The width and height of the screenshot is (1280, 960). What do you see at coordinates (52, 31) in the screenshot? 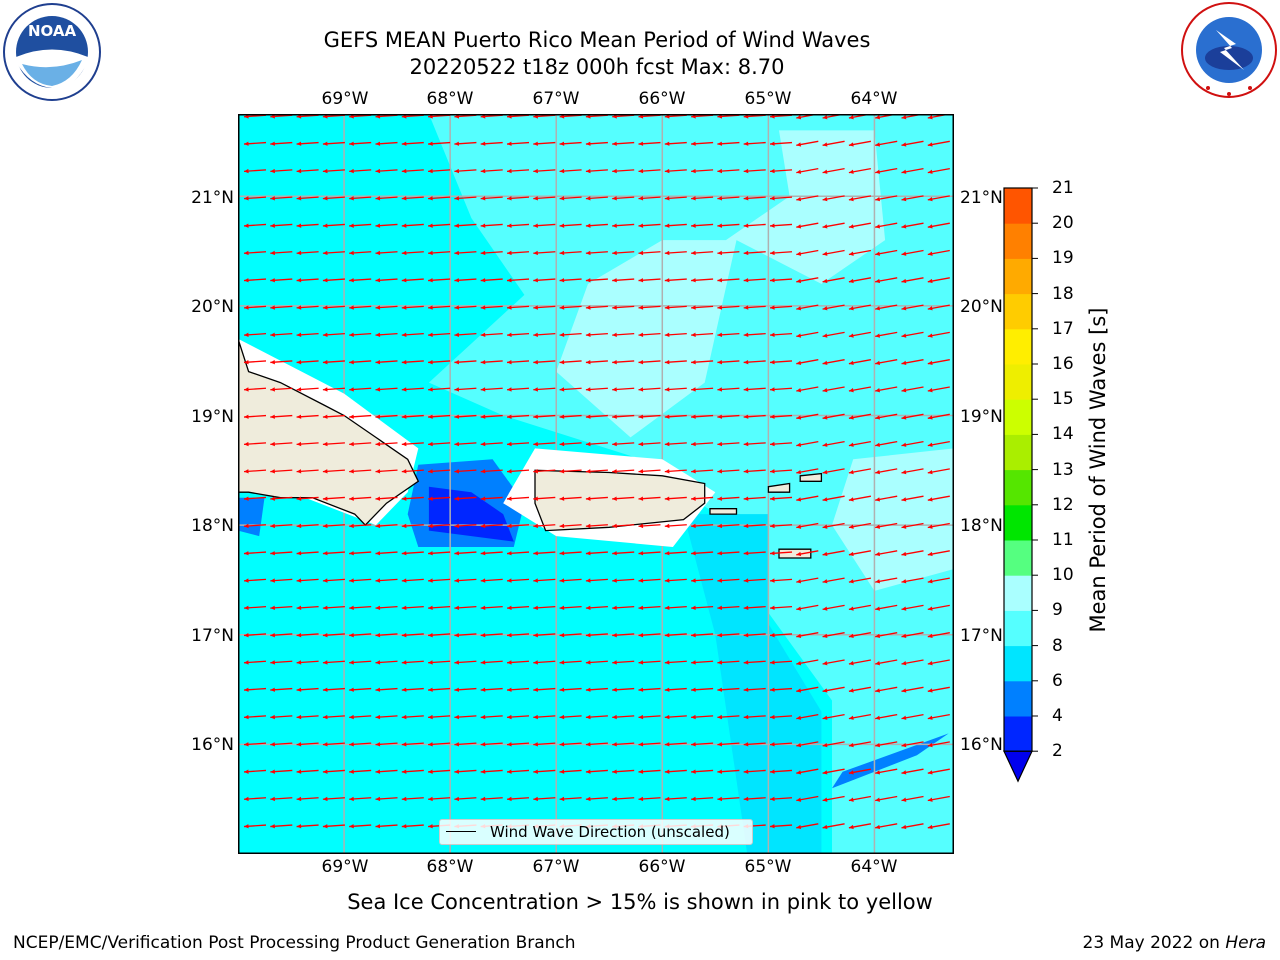
I see `noaa-logo-text: NOAA` at bounding box center [52, 31].